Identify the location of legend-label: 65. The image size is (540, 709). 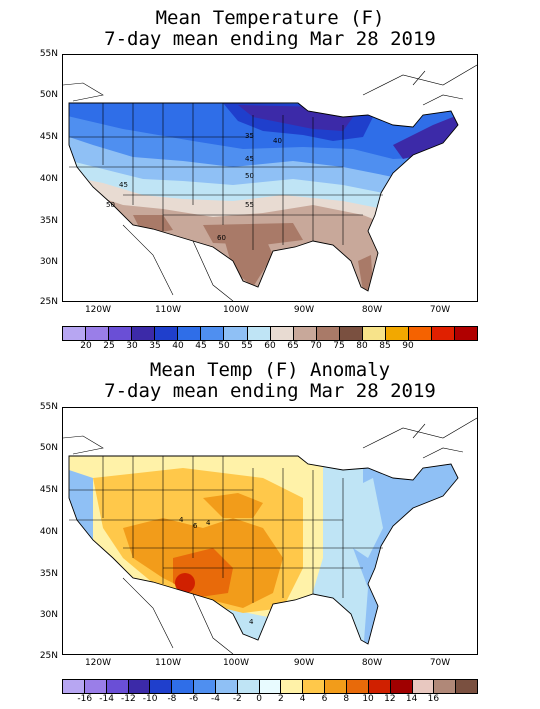
(293, 346).